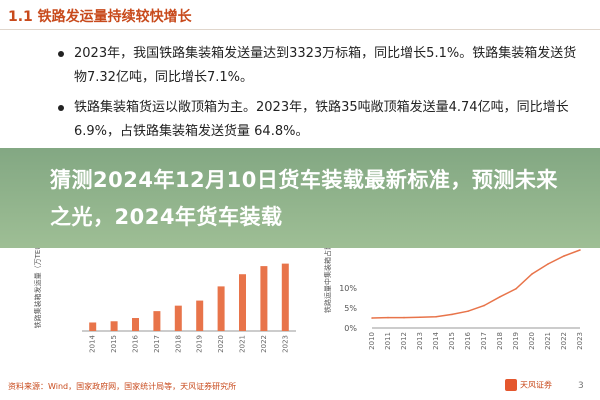 The image size is (600, 400). Describe the element at coordinates (500, 341) in the screenshot. I see `line-x-tick-2018: 2018` at that location.